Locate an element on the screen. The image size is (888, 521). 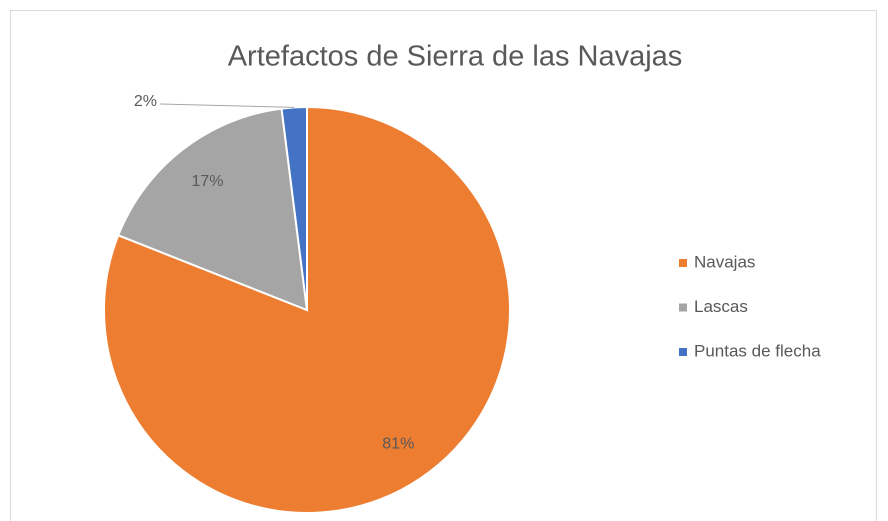
data-label: 17% is located at coordinates (207, 181).